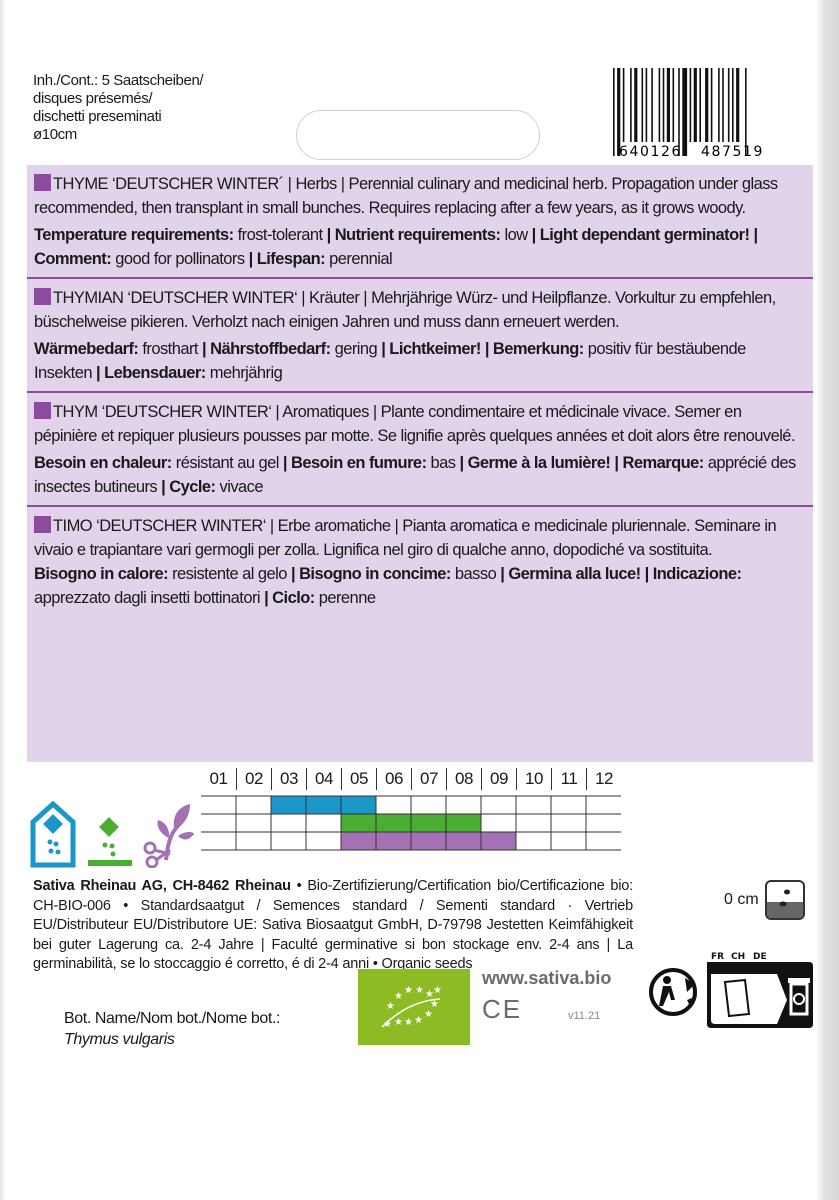 The height and width of the screenshot is (1200, 839). I want to click on prop-key: | Lichtkeimer! | Bemerkung:, so click(482, 349).